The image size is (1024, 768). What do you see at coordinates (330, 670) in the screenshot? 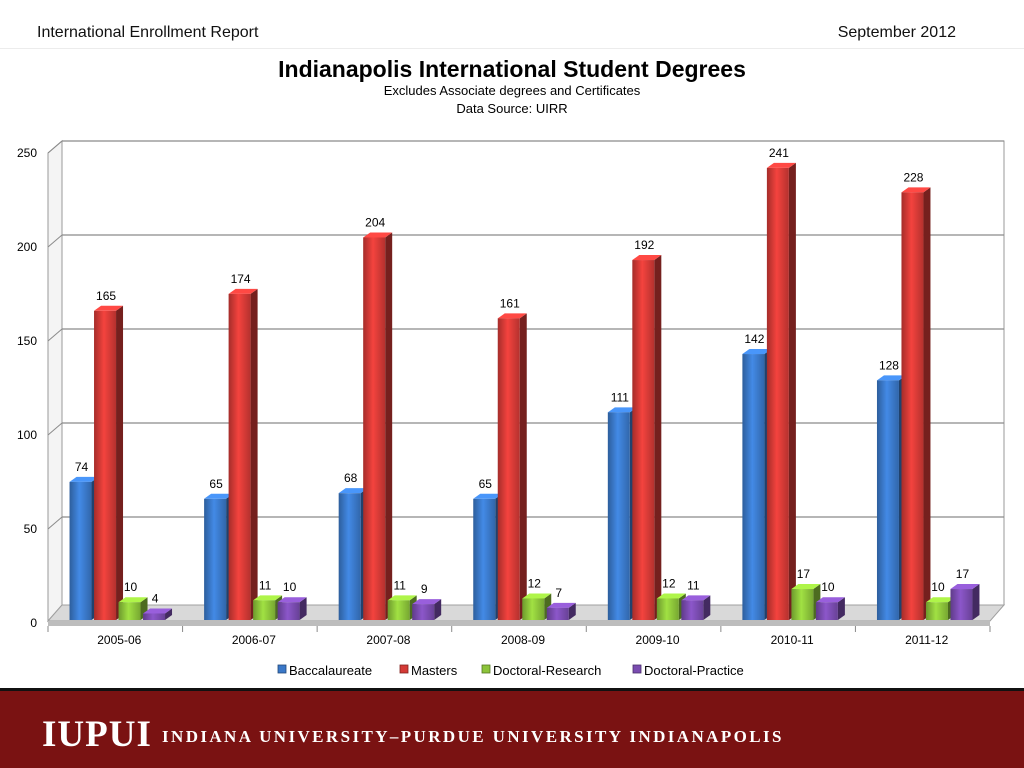
I see `legend-label-baccalaureate: Baccalaureate` at bounding box center [330, 670].